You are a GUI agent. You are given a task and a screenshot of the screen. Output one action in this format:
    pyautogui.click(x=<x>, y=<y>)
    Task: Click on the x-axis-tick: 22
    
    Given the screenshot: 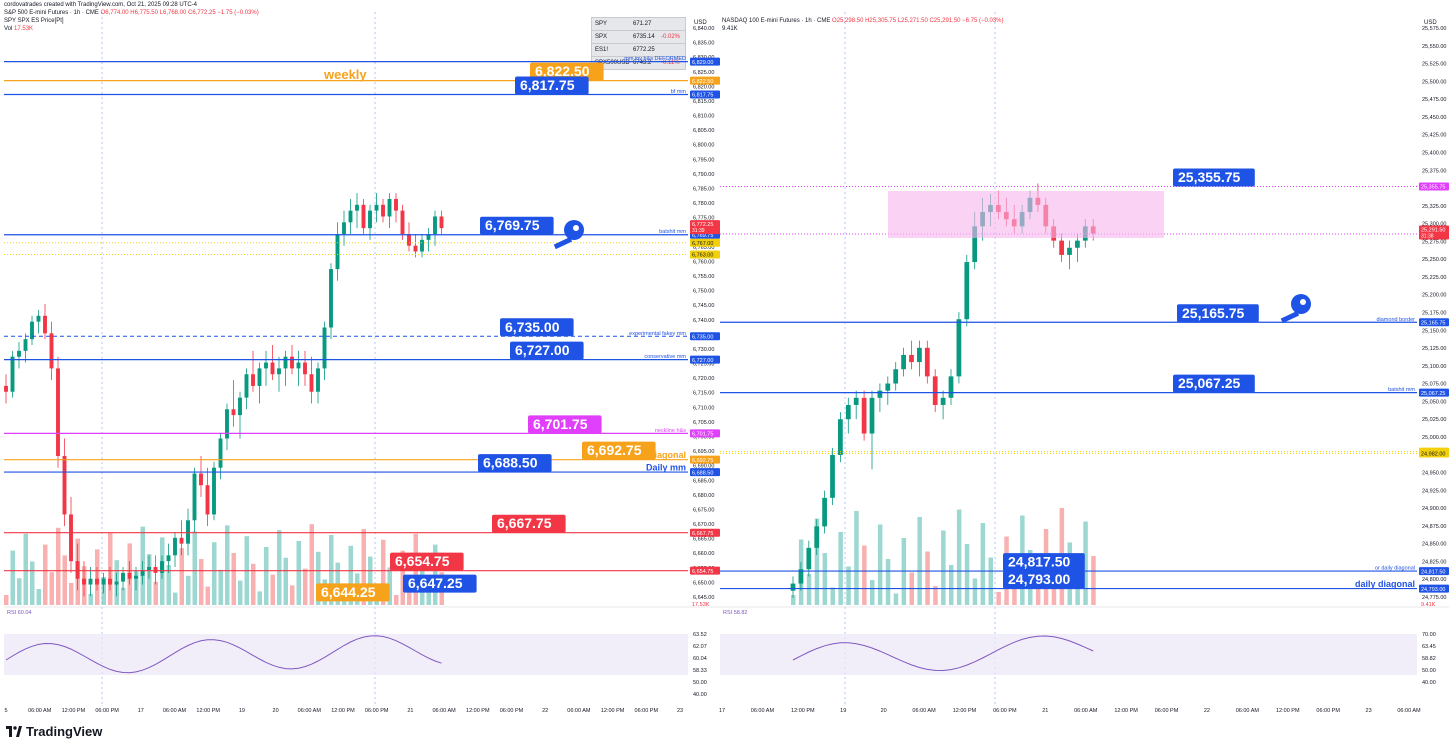 What is the action you would take?
    pyautogui.click(x=1207, y=711)
    